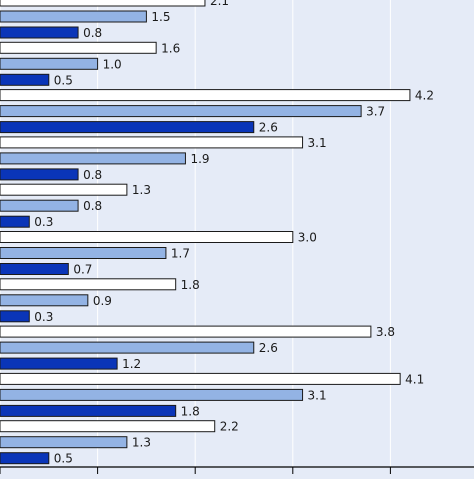 The image size is (474, 479). I want to click on data-label: 3.8, so click(385, 332).